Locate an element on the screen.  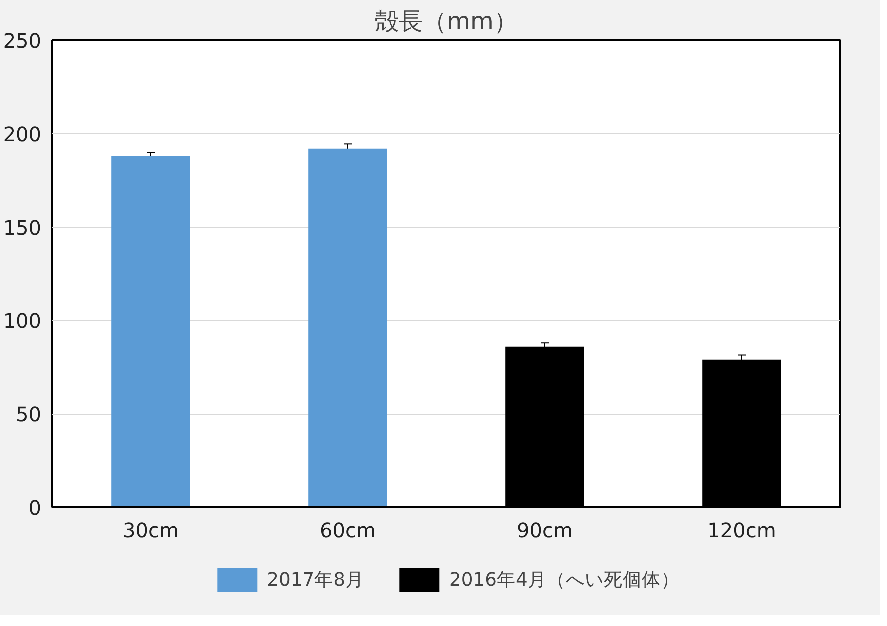
y-tick-label: 50 is located at coordinates (29, 414).